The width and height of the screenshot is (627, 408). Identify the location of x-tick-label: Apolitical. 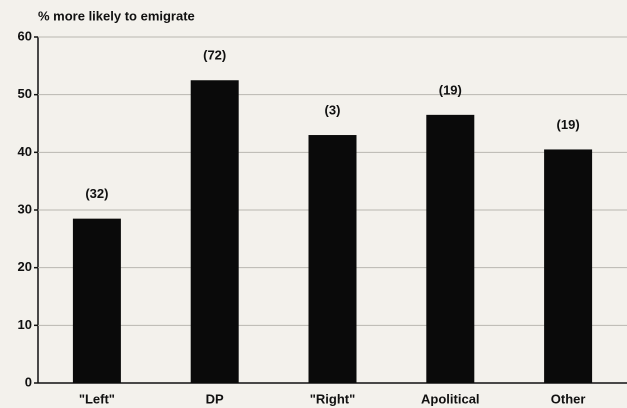
(450, 398).